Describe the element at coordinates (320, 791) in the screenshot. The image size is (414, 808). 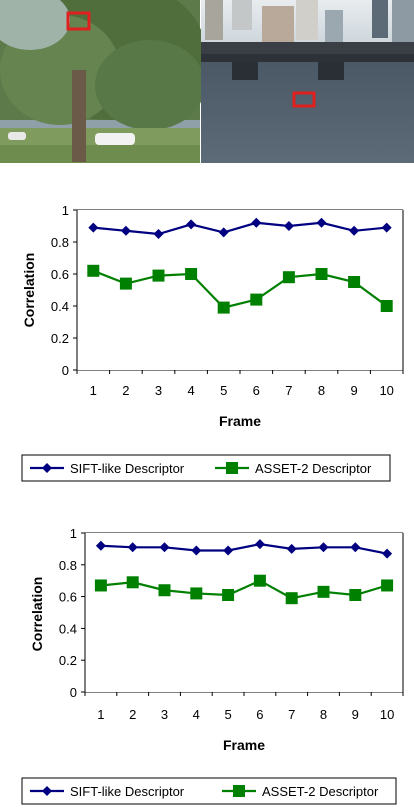
I see `legend-label: ASSET-2 Descriptor` at that location.